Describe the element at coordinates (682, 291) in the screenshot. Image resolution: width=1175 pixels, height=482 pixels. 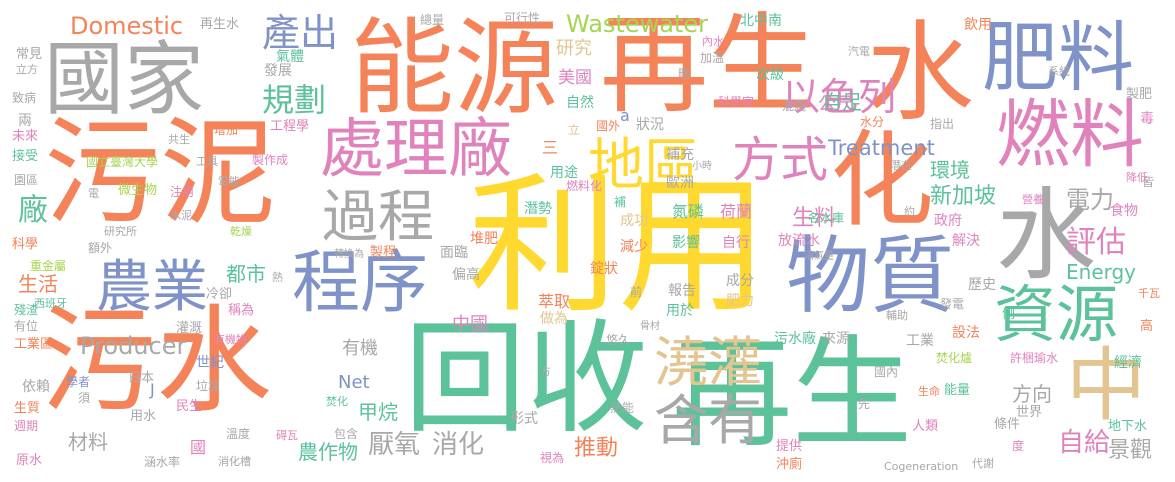
I see `word: 報告` at that location.